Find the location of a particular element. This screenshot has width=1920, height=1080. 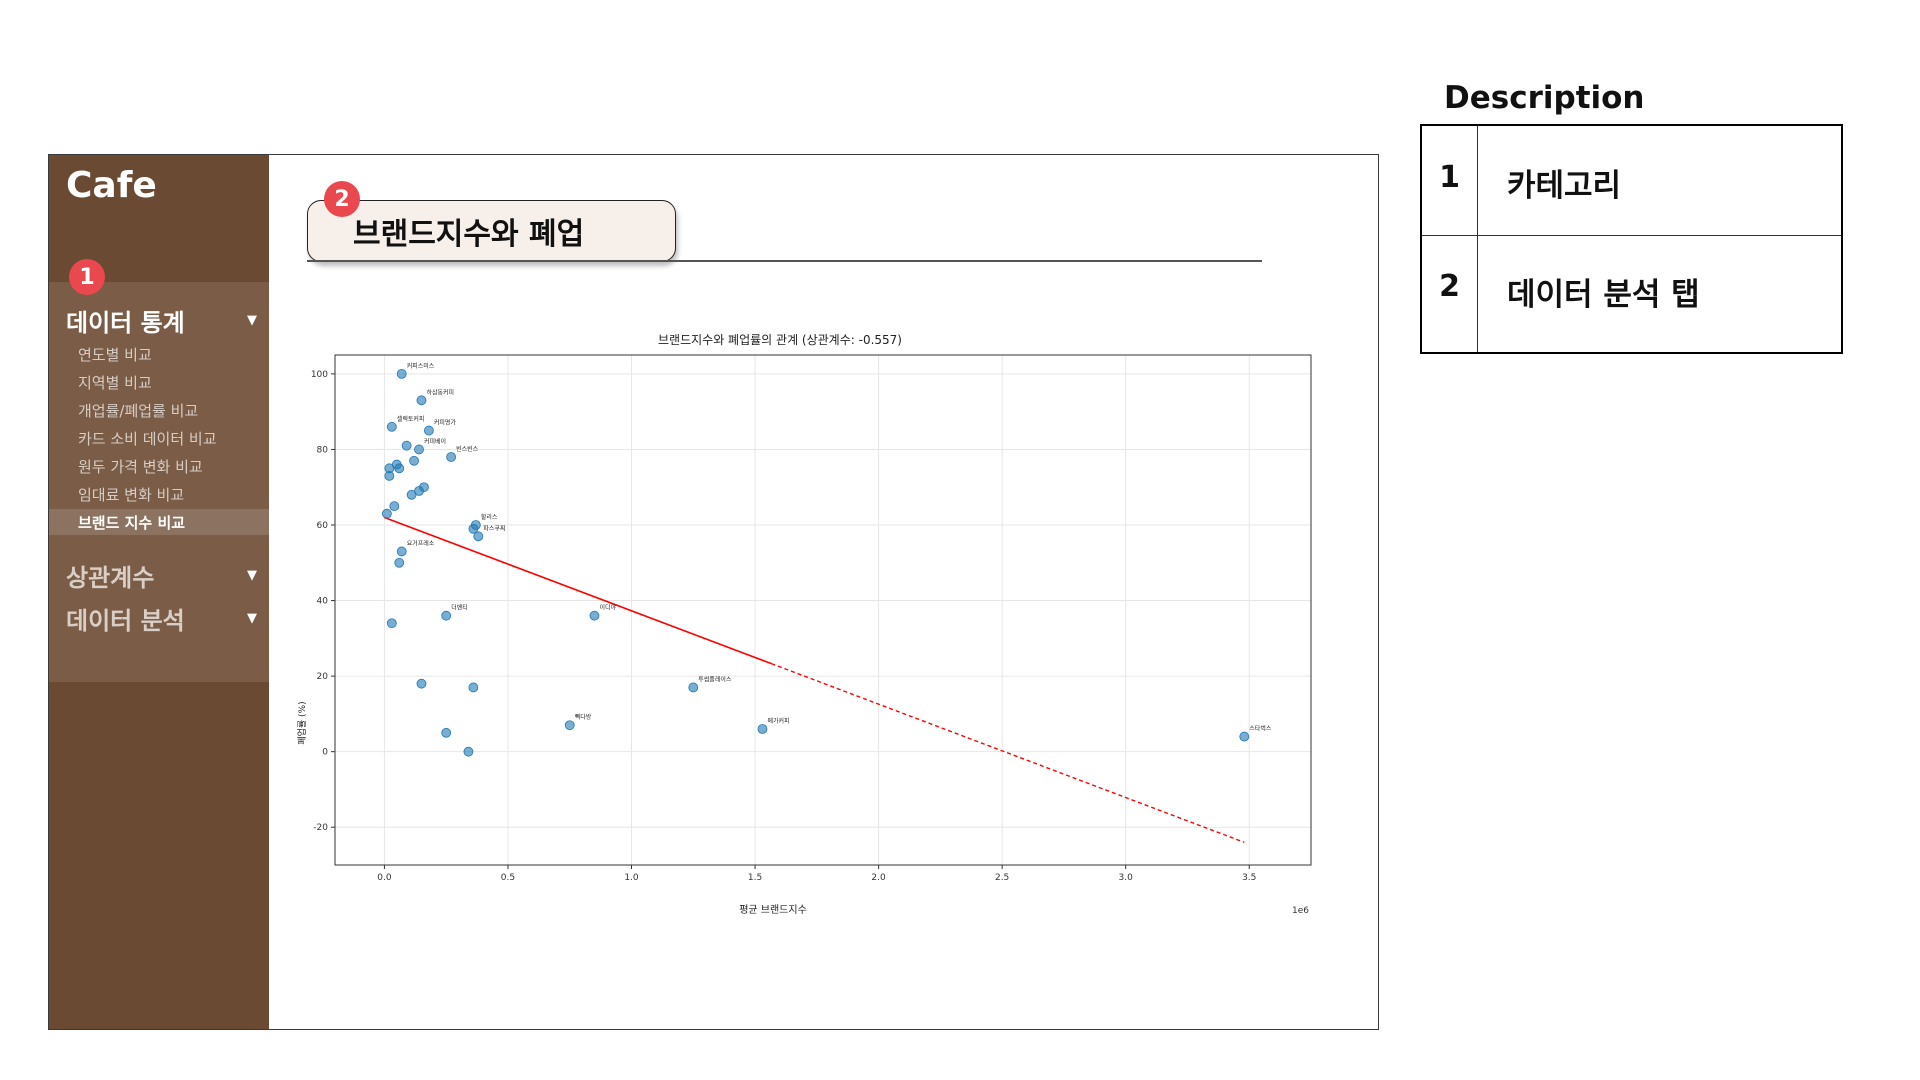

row-label: 데이터 분석 탭 is located at coordinates (1603, 295).